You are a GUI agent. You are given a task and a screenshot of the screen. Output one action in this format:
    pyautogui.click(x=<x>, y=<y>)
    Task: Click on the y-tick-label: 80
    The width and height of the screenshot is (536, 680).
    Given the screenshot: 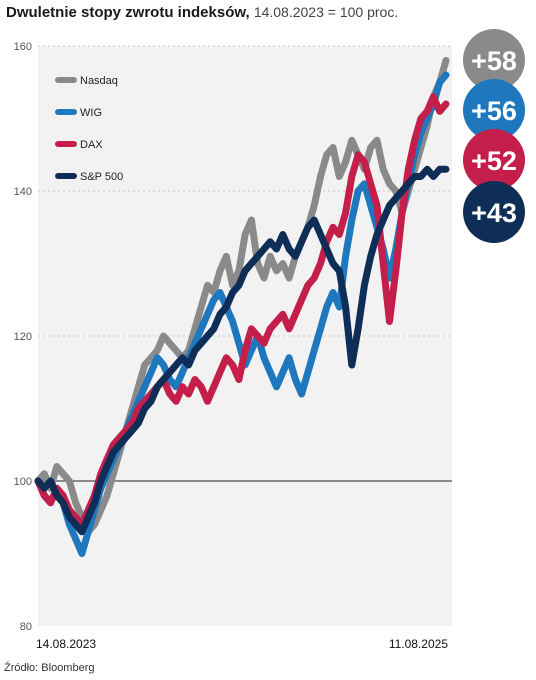 What is the action you would take?
    pyautogui.click(x=26, y=627)
    